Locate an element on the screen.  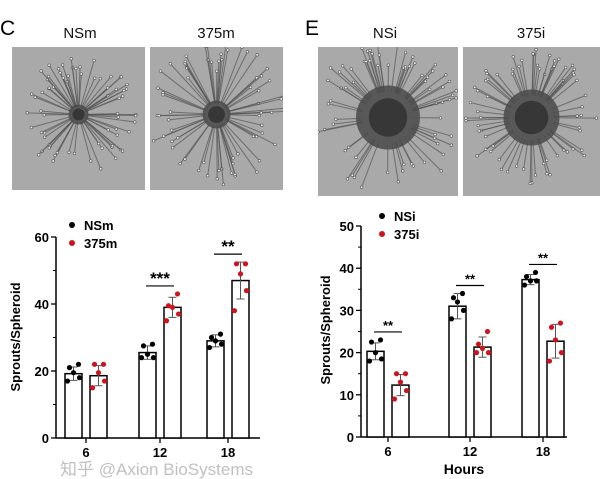
legend-label: NSm is located at coordinates (99, 225).